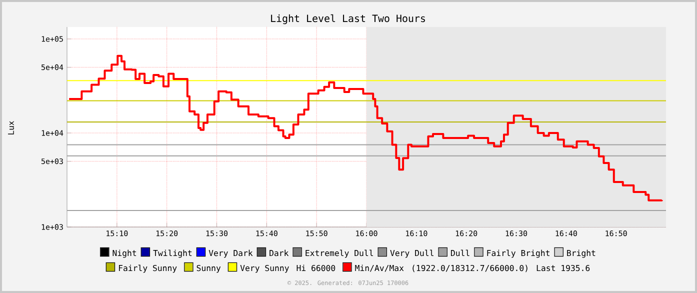  What do you see at coordinates (208, 268) in the screenshot?
I see `legend-label: Sunny` at bounding box center [208, 268].